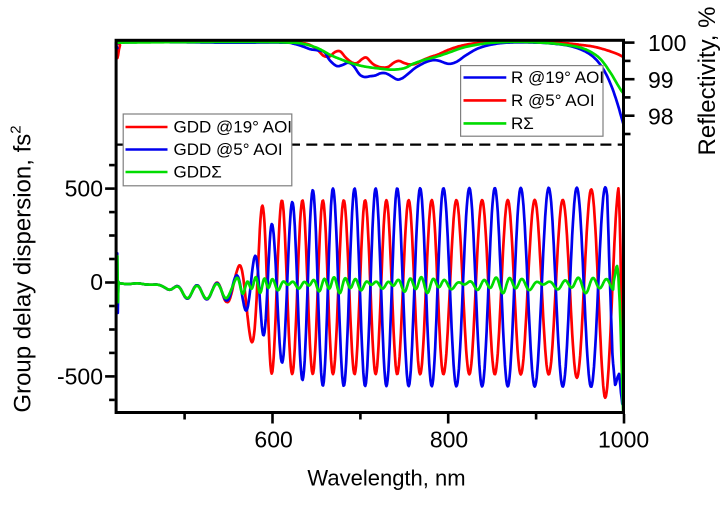 The image size is (727, 505). What do you see at coordinates (449, 440) in the screenshot?
I see `svg-text: 800` at bounding box center [449, 440].